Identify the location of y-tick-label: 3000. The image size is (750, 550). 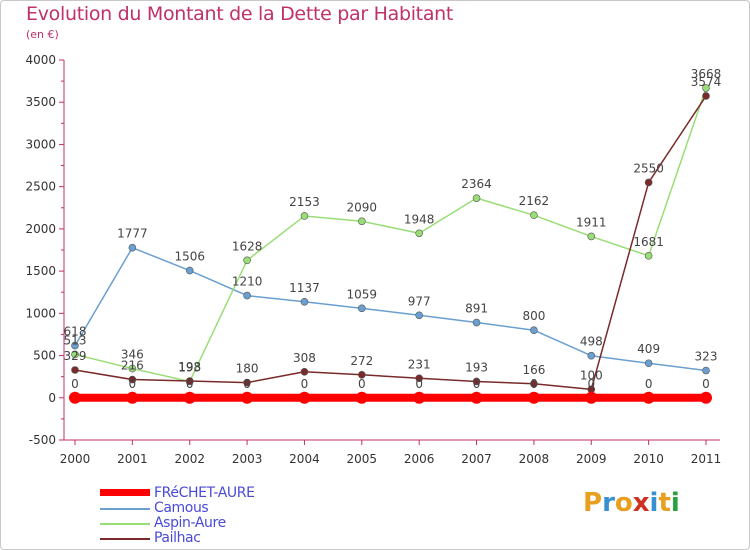
(40, 144).